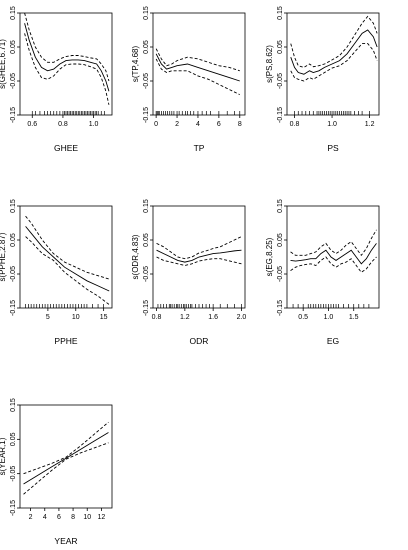 Image resolution: width=408 pixels, height=550 pixels. What do you see at coordinates (65, 541) in the screenshot?
I see `x-axis-label: YEAR` at bounding box center [65, 541].